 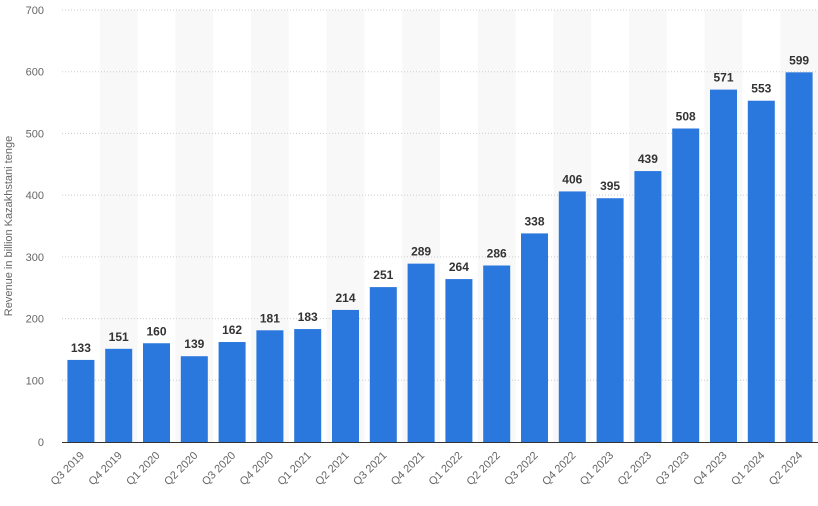 I want to click on x-tick-label: Q2 2020, so click(x=181, y=469).